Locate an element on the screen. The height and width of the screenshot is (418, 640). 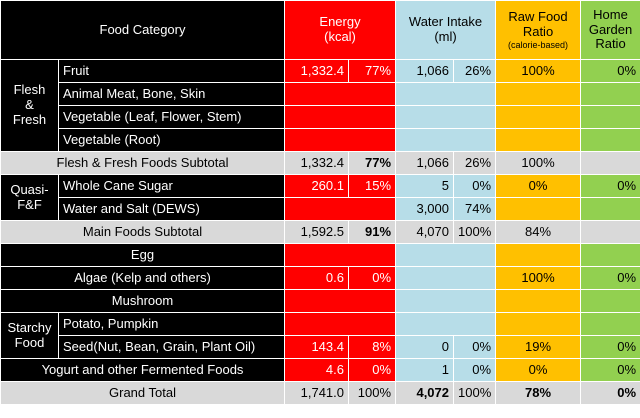
header-water: Water Intake (ml) is located at coordinates (446, 30).